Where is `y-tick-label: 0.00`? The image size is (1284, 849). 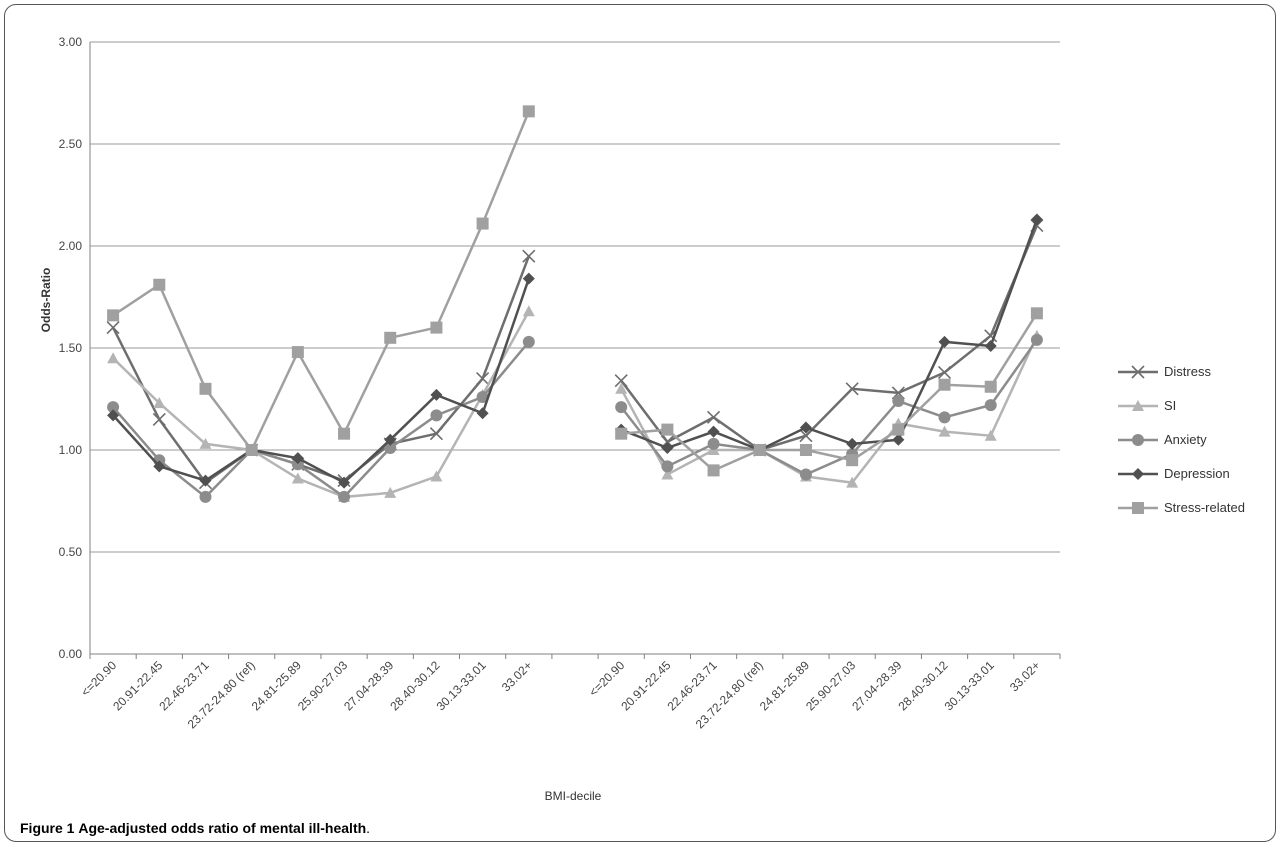 y-tick-label: 0.00 is located at coordinates (71, 654).